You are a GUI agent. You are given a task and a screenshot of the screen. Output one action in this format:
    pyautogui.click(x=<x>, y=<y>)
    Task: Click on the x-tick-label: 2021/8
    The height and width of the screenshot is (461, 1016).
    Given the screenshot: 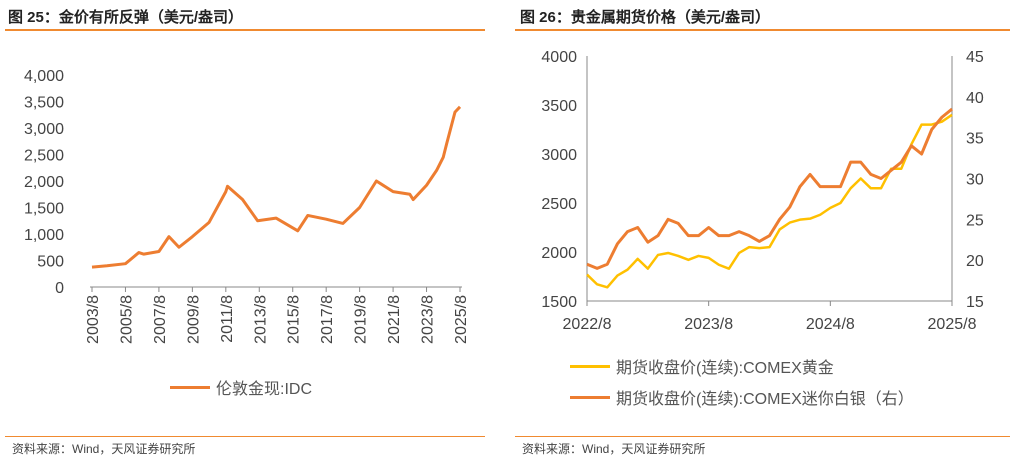 What is the action you would take?
    pyautogui.click(x=394, y=319)
    